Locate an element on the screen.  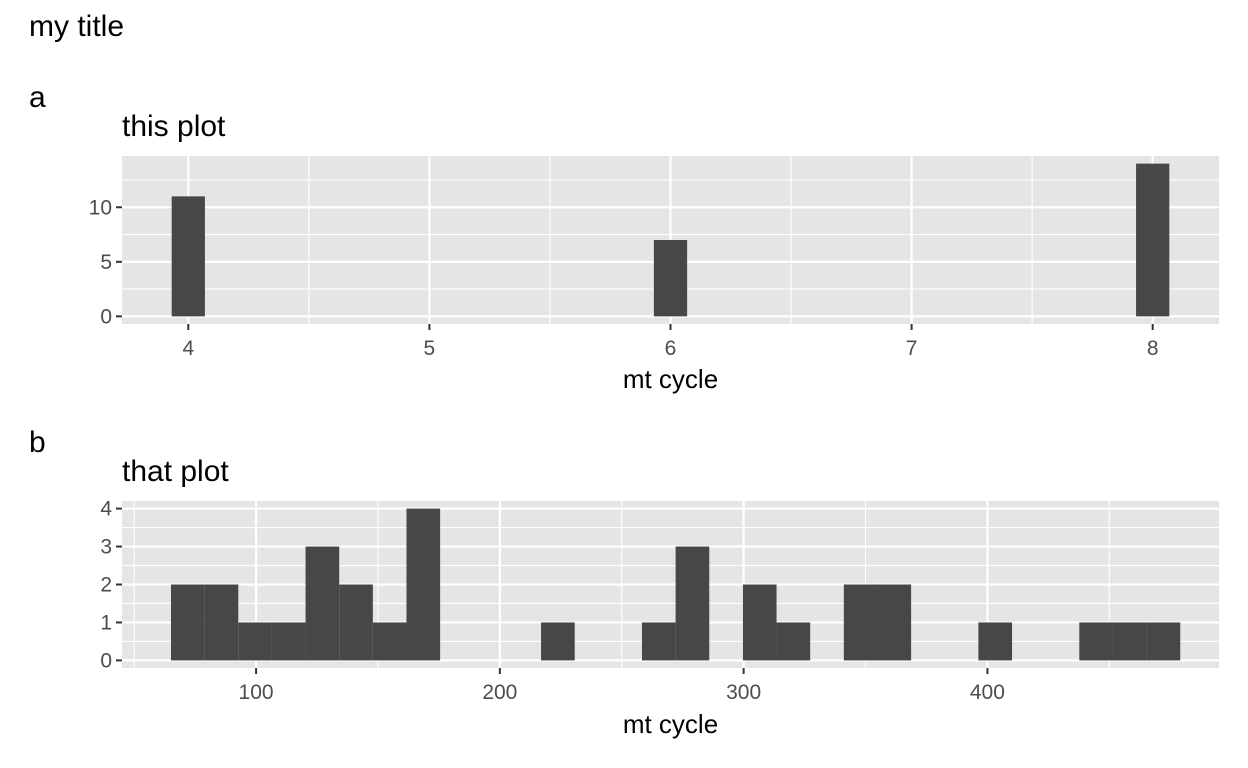
x-tick-label: 300 is located at coordinates (743, 692).